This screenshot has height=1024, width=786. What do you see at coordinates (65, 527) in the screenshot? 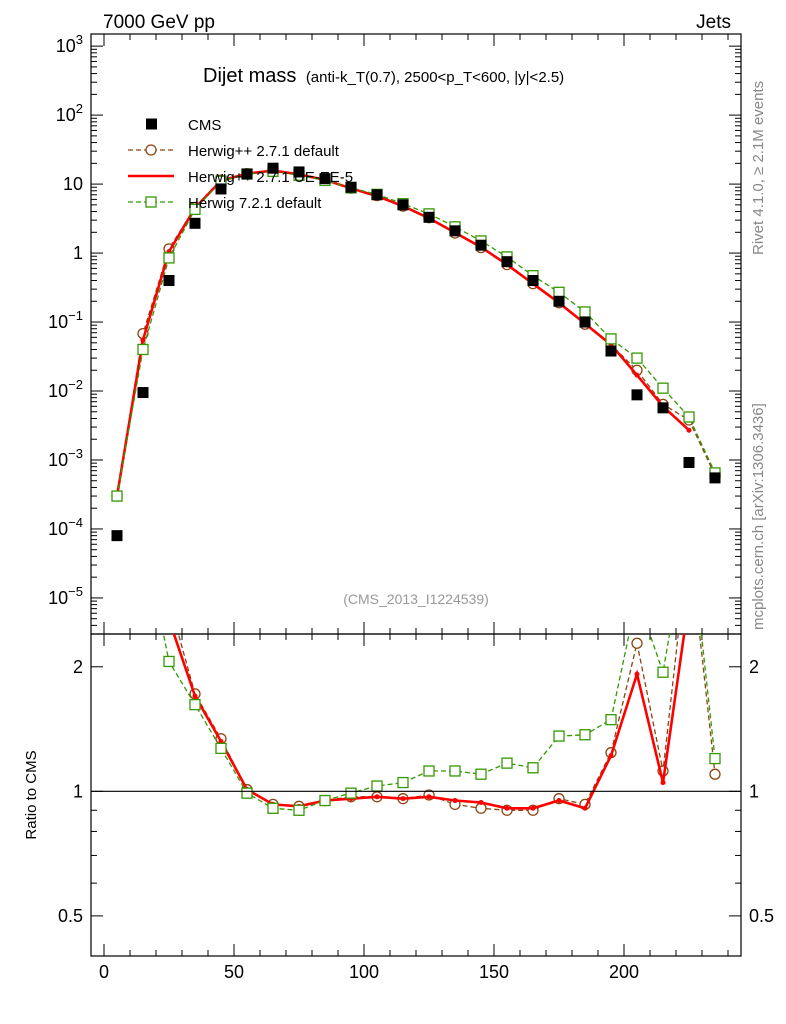
I see `top-y-tick-label: 10⁻⁴` at bounding box center [65, 527].